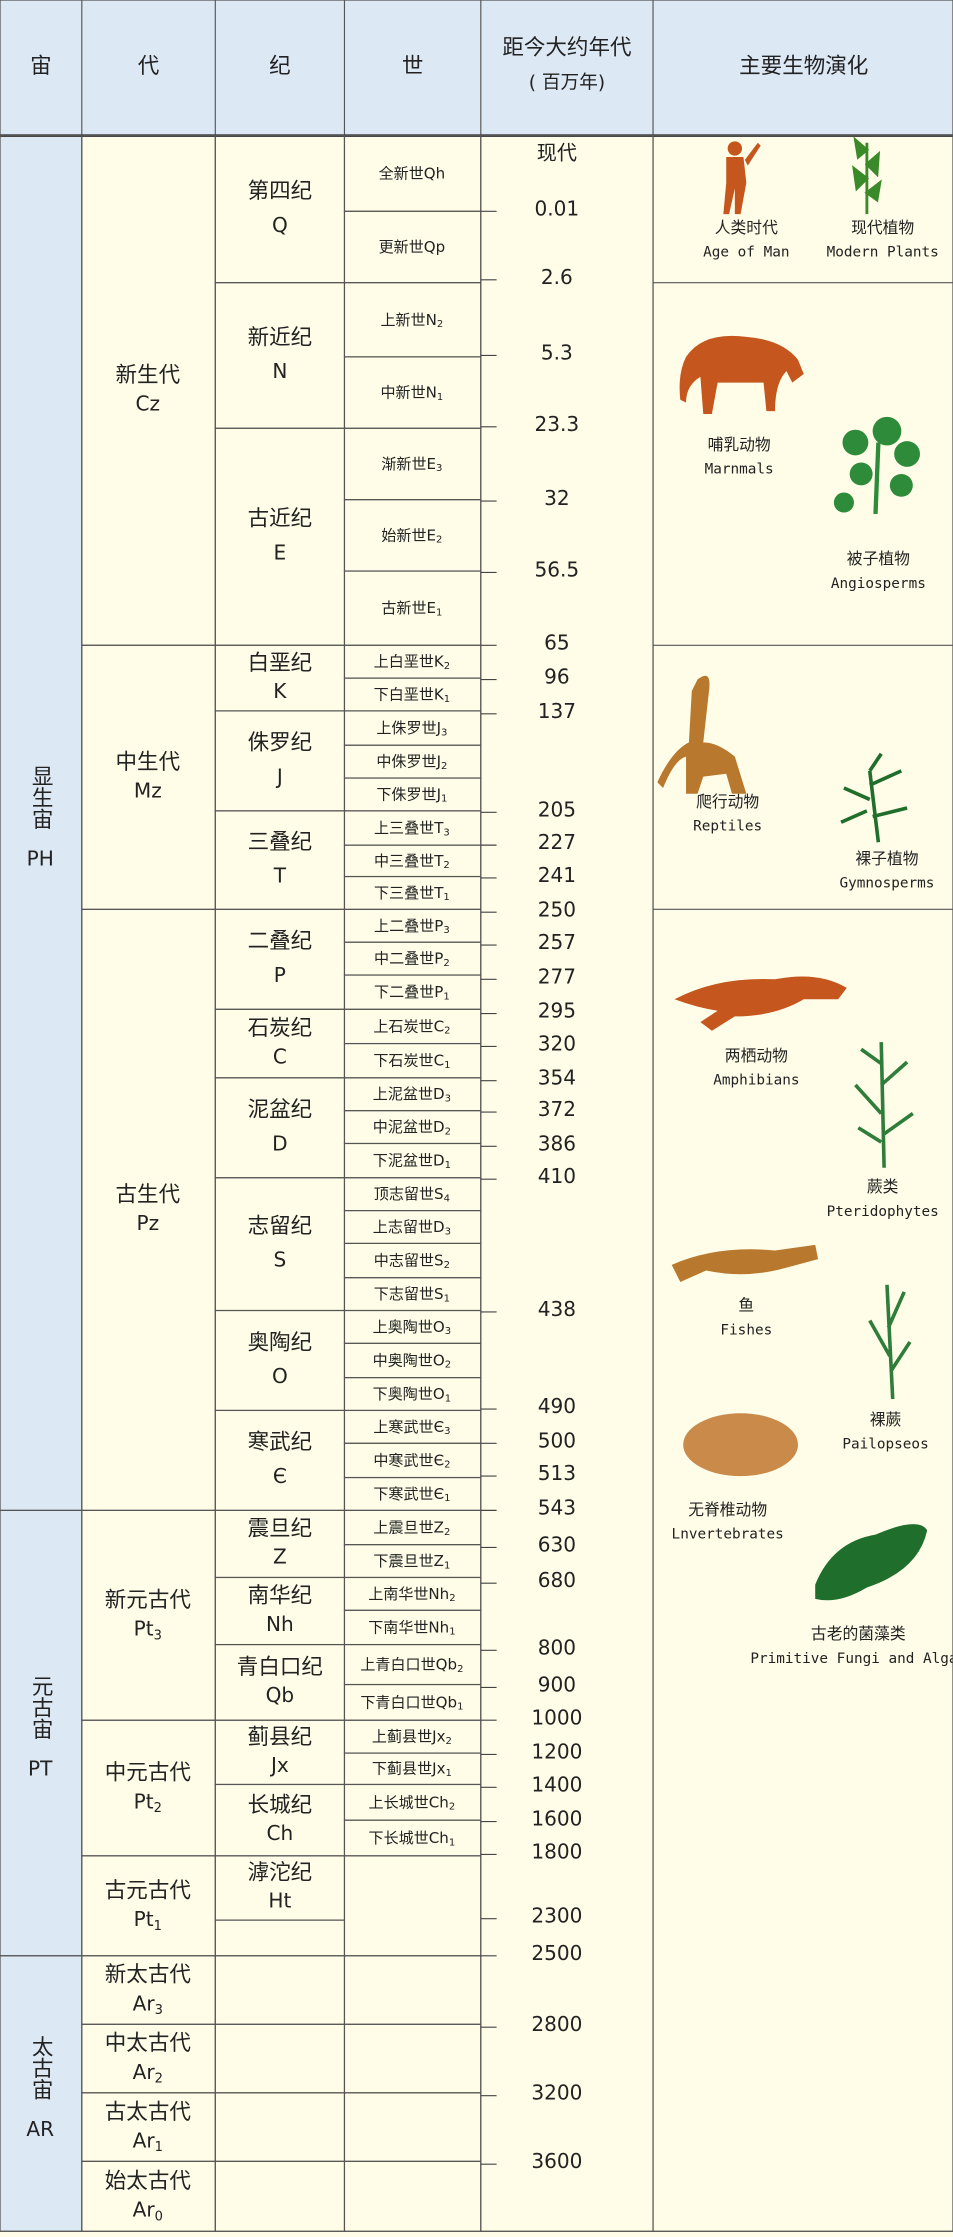  Describe the element at coordinates (876, 465) in the screenshot. I see `icon-angiosperm` at that location.